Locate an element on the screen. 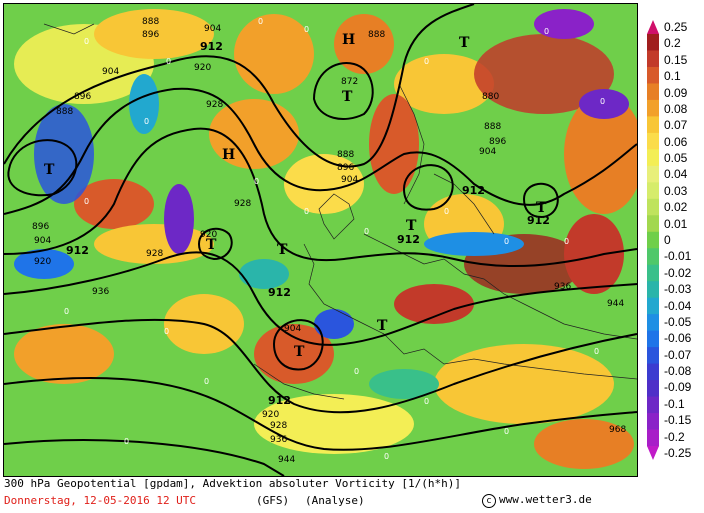 Image resolution: width=704 pixels, height=513 pixels. legend-top-arrow is located at coordinates (653, 27).